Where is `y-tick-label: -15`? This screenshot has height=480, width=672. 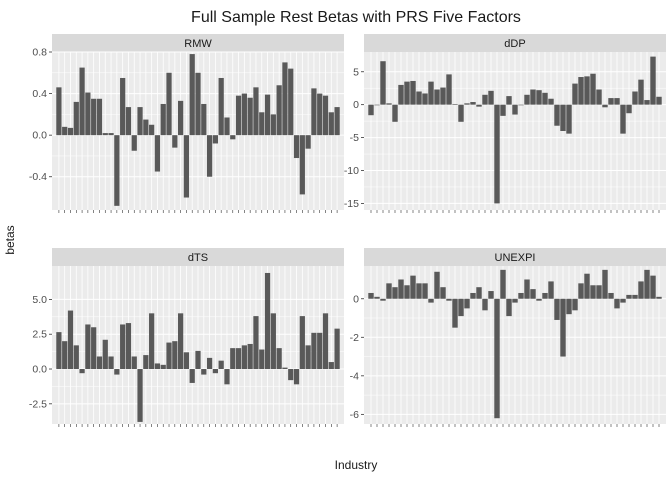
y-tick-label: -15 is located at coordinates (351, 204).